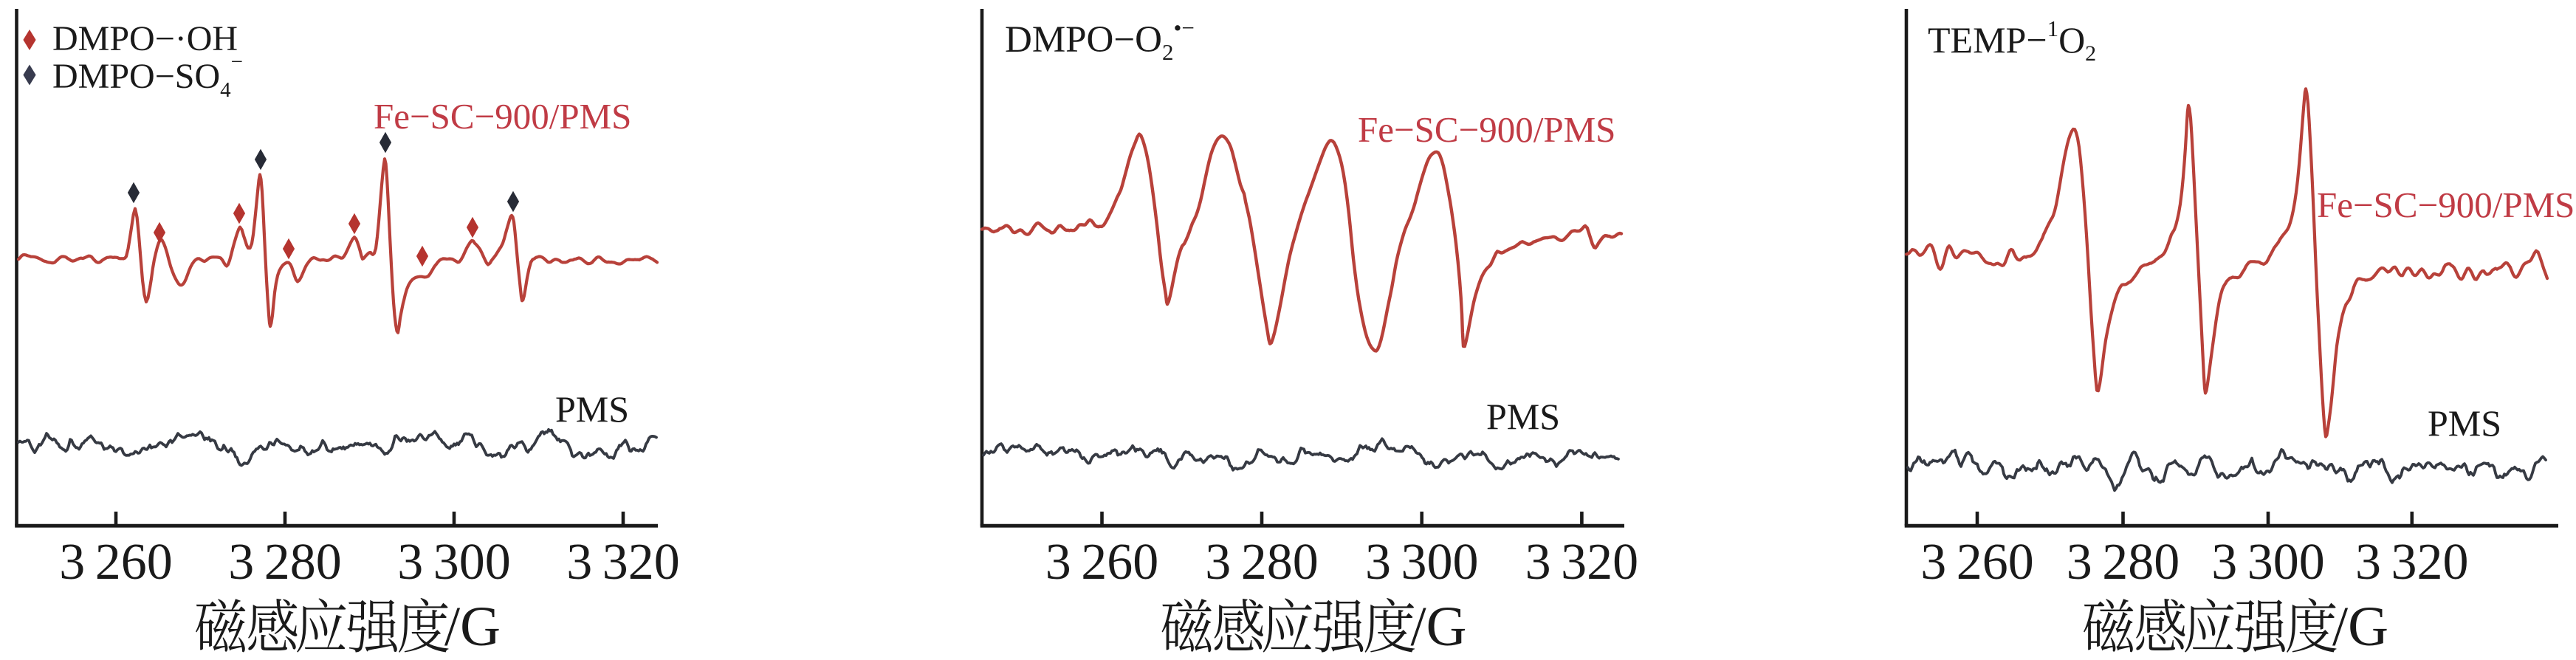 This screenshot has width=2576, height=660. What do you see at coordinates (145, 38) in the screenshot?
I see `svg-text: DMPO−·OH` at bounding box center [145, 38].